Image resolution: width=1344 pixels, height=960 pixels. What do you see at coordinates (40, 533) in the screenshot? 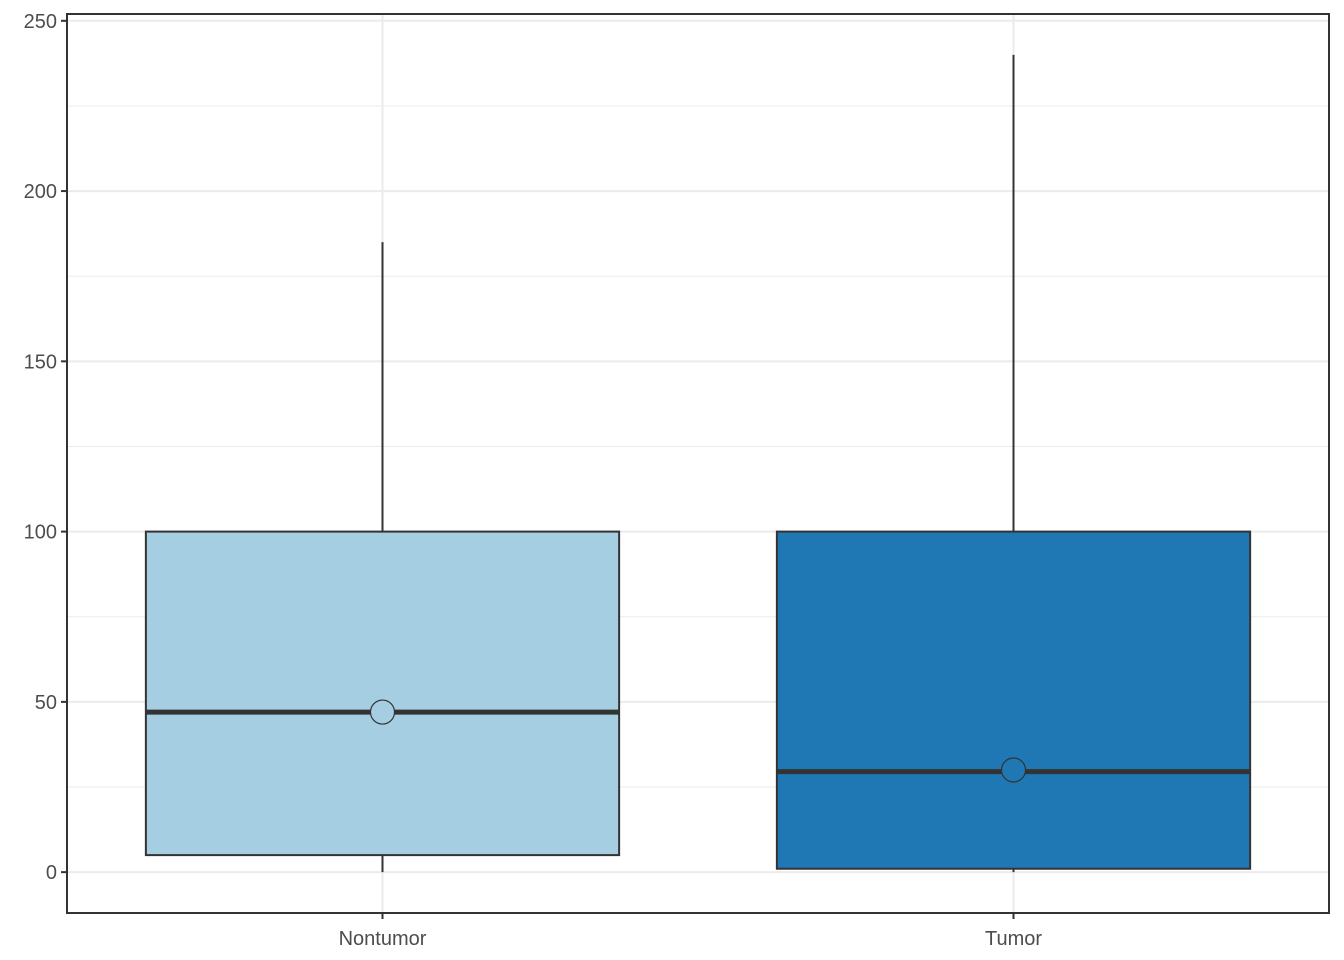
I see `y-tick-label: 100` at bounding box center [40, 533].